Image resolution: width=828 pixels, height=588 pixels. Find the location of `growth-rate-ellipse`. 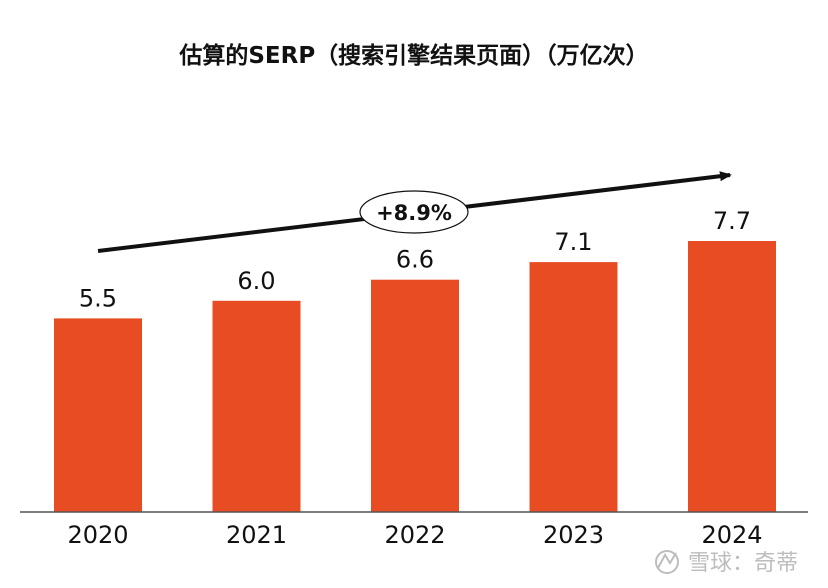

growth-rate-ellipse is located at coordinates (414, 212).